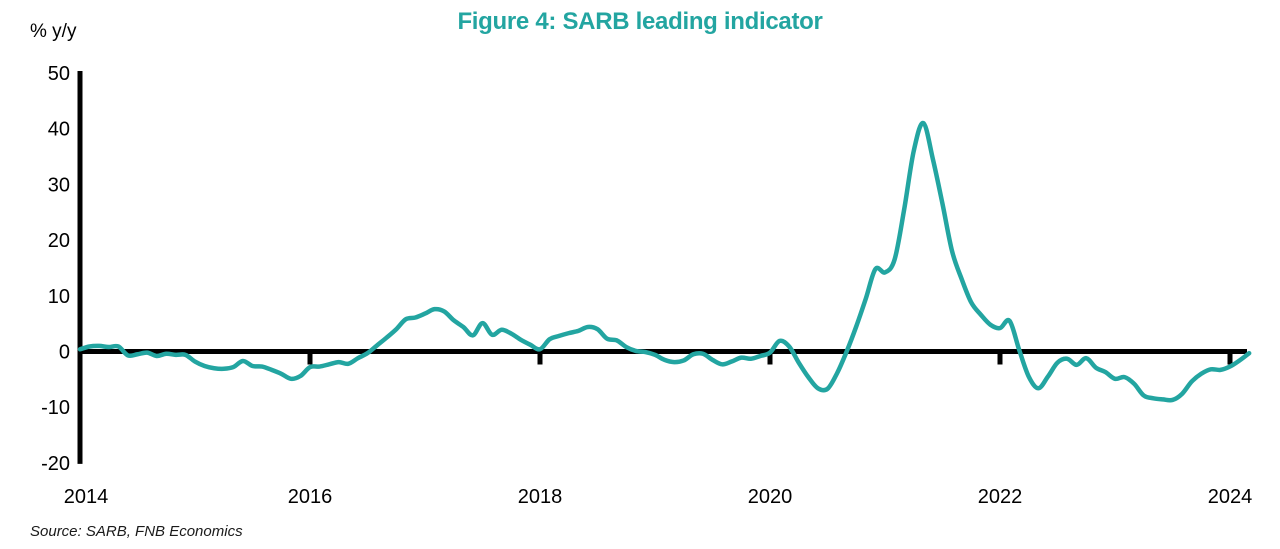 This screenshot has height=549, width=1280. I want to click on y-tick-label: 20, so click(59, 241).